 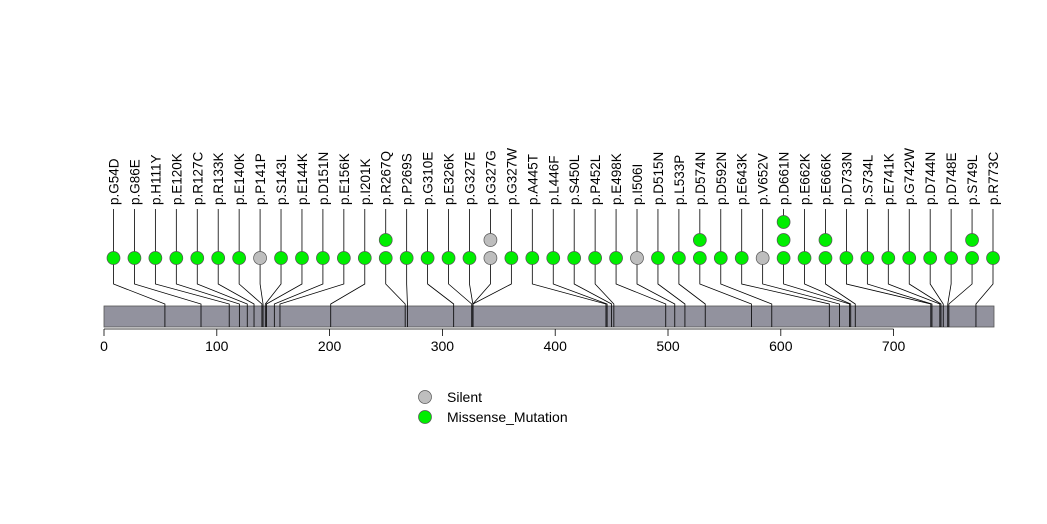 What do you see at coordinates (260, 179) in the screenshot?
I see `mutation-label: p.P141P` at bounding box center [260, 179].